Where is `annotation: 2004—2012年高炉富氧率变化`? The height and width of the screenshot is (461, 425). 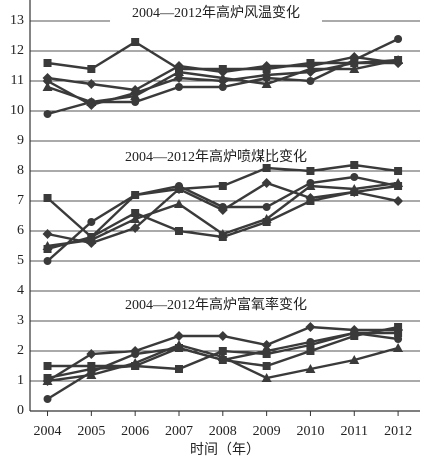 annotation: 2004—2012年高炉富氧率变化 is located at coordinates (216, 304).